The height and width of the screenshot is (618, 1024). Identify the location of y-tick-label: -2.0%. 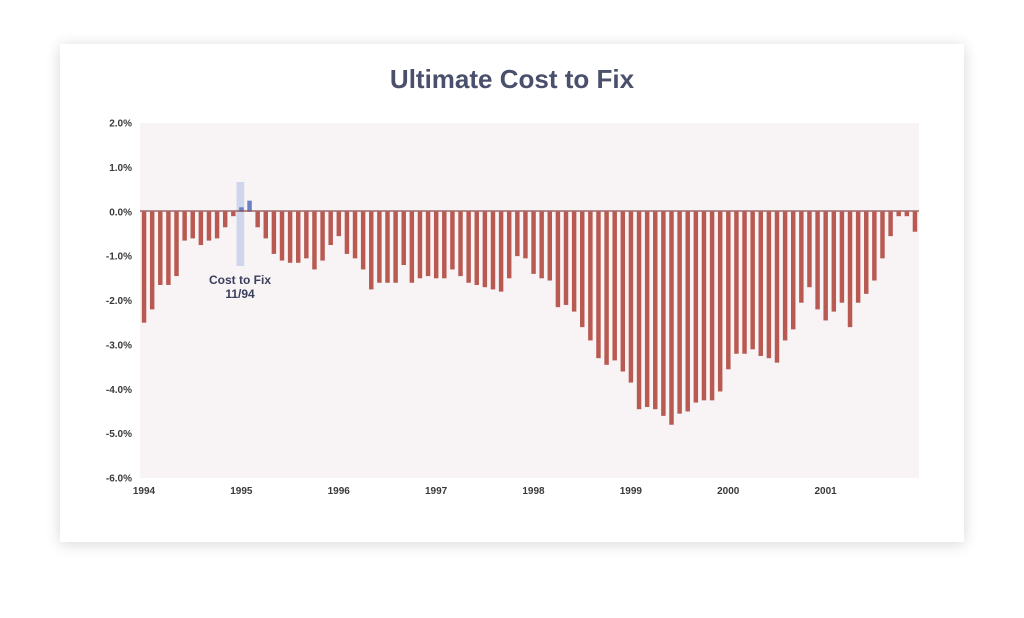
(119, 301).